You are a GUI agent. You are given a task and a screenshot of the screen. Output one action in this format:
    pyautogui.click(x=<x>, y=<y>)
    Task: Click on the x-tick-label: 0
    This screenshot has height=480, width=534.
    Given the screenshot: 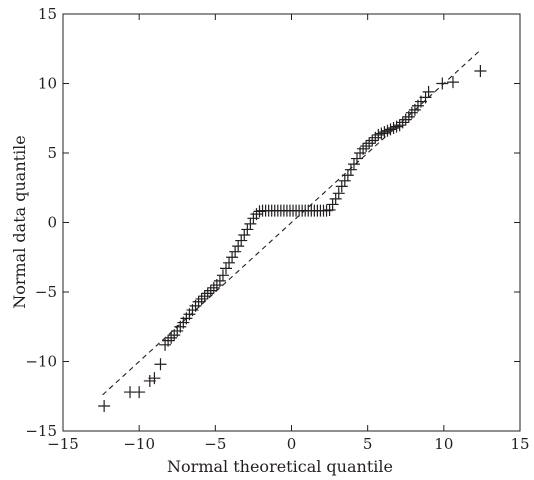 What is the action you would take?
    pyautogui.click(x=292, y=444)
    